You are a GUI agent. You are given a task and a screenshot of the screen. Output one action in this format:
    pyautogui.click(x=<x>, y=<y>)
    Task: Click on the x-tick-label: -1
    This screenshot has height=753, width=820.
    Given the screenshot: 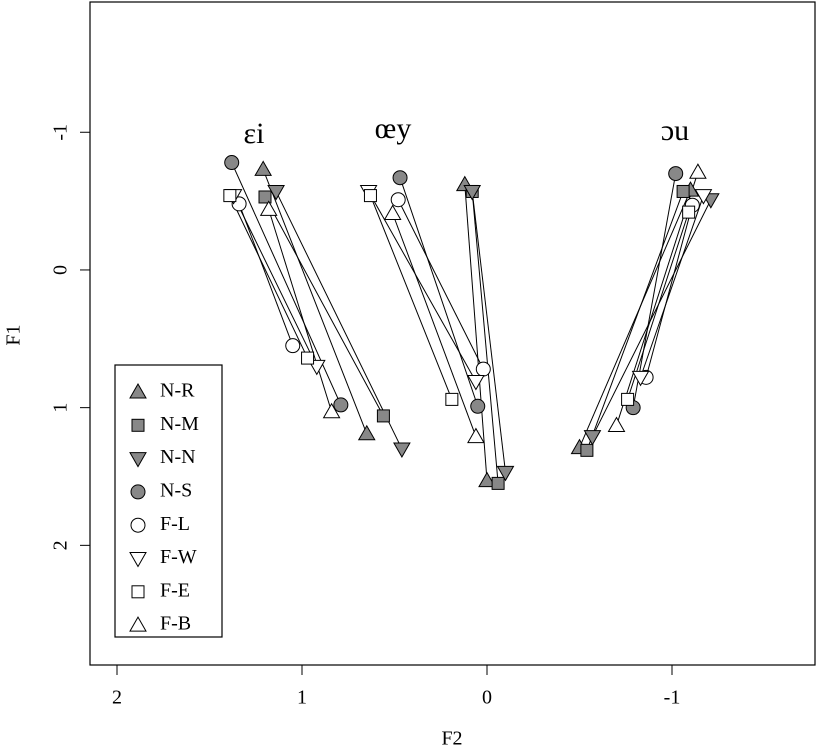 What is the action you would take?
    pyautogui.click(x=672, y=698)
    